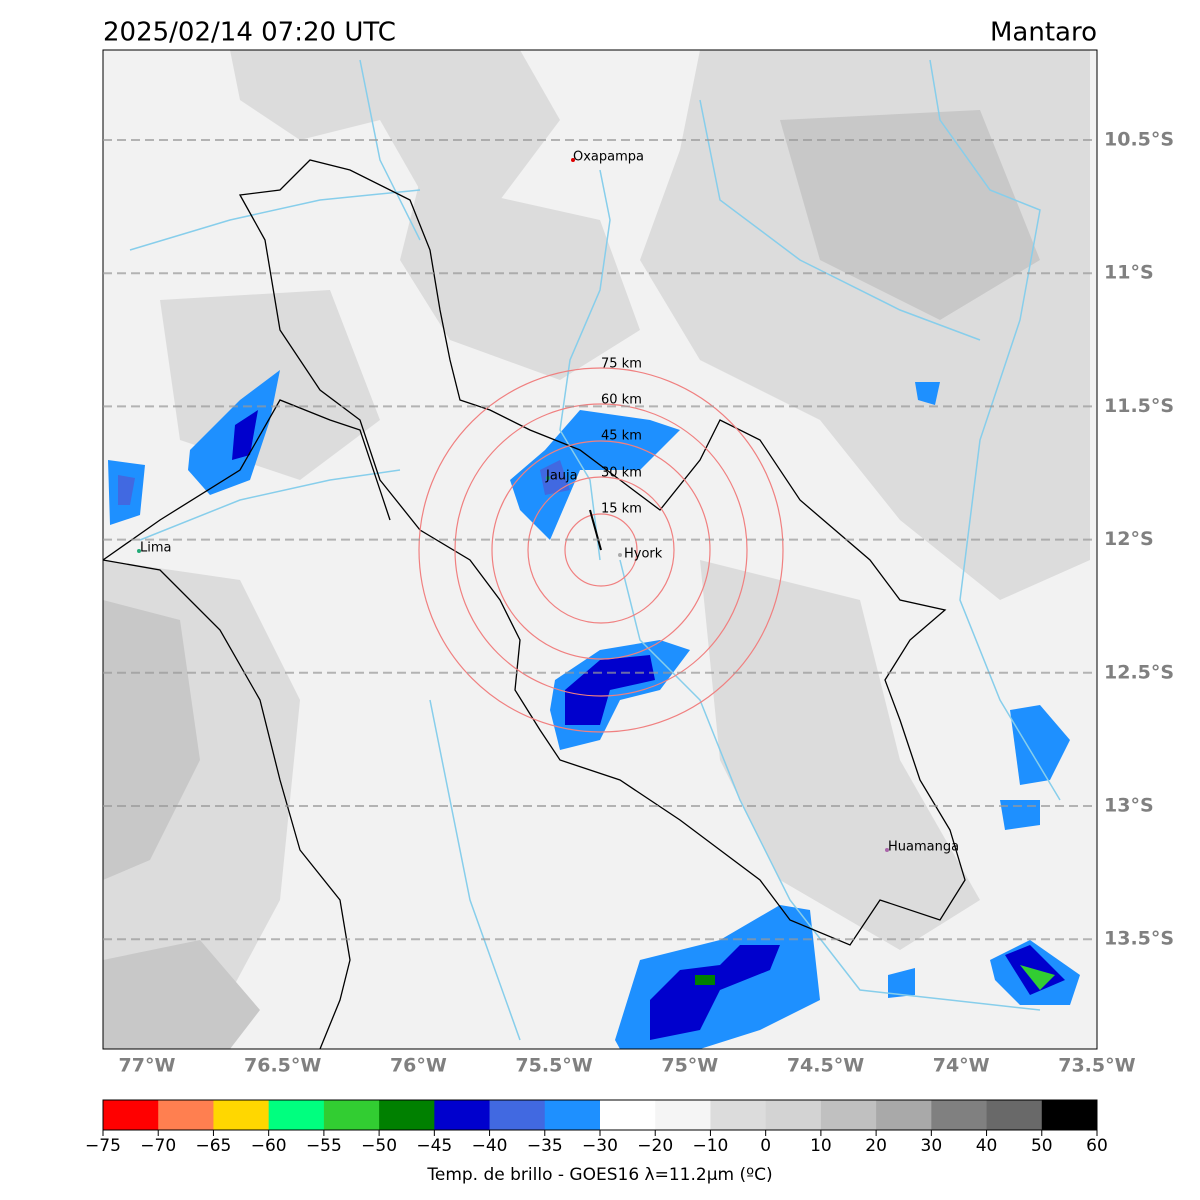 Image resolution: width=1200 pixels, height=1200 pixels. What do you see at coordinates (249, 33) in the screenshot?
I see `title-left: 2025/02/14 07:20 UTC` at bounding box center [249, 33].